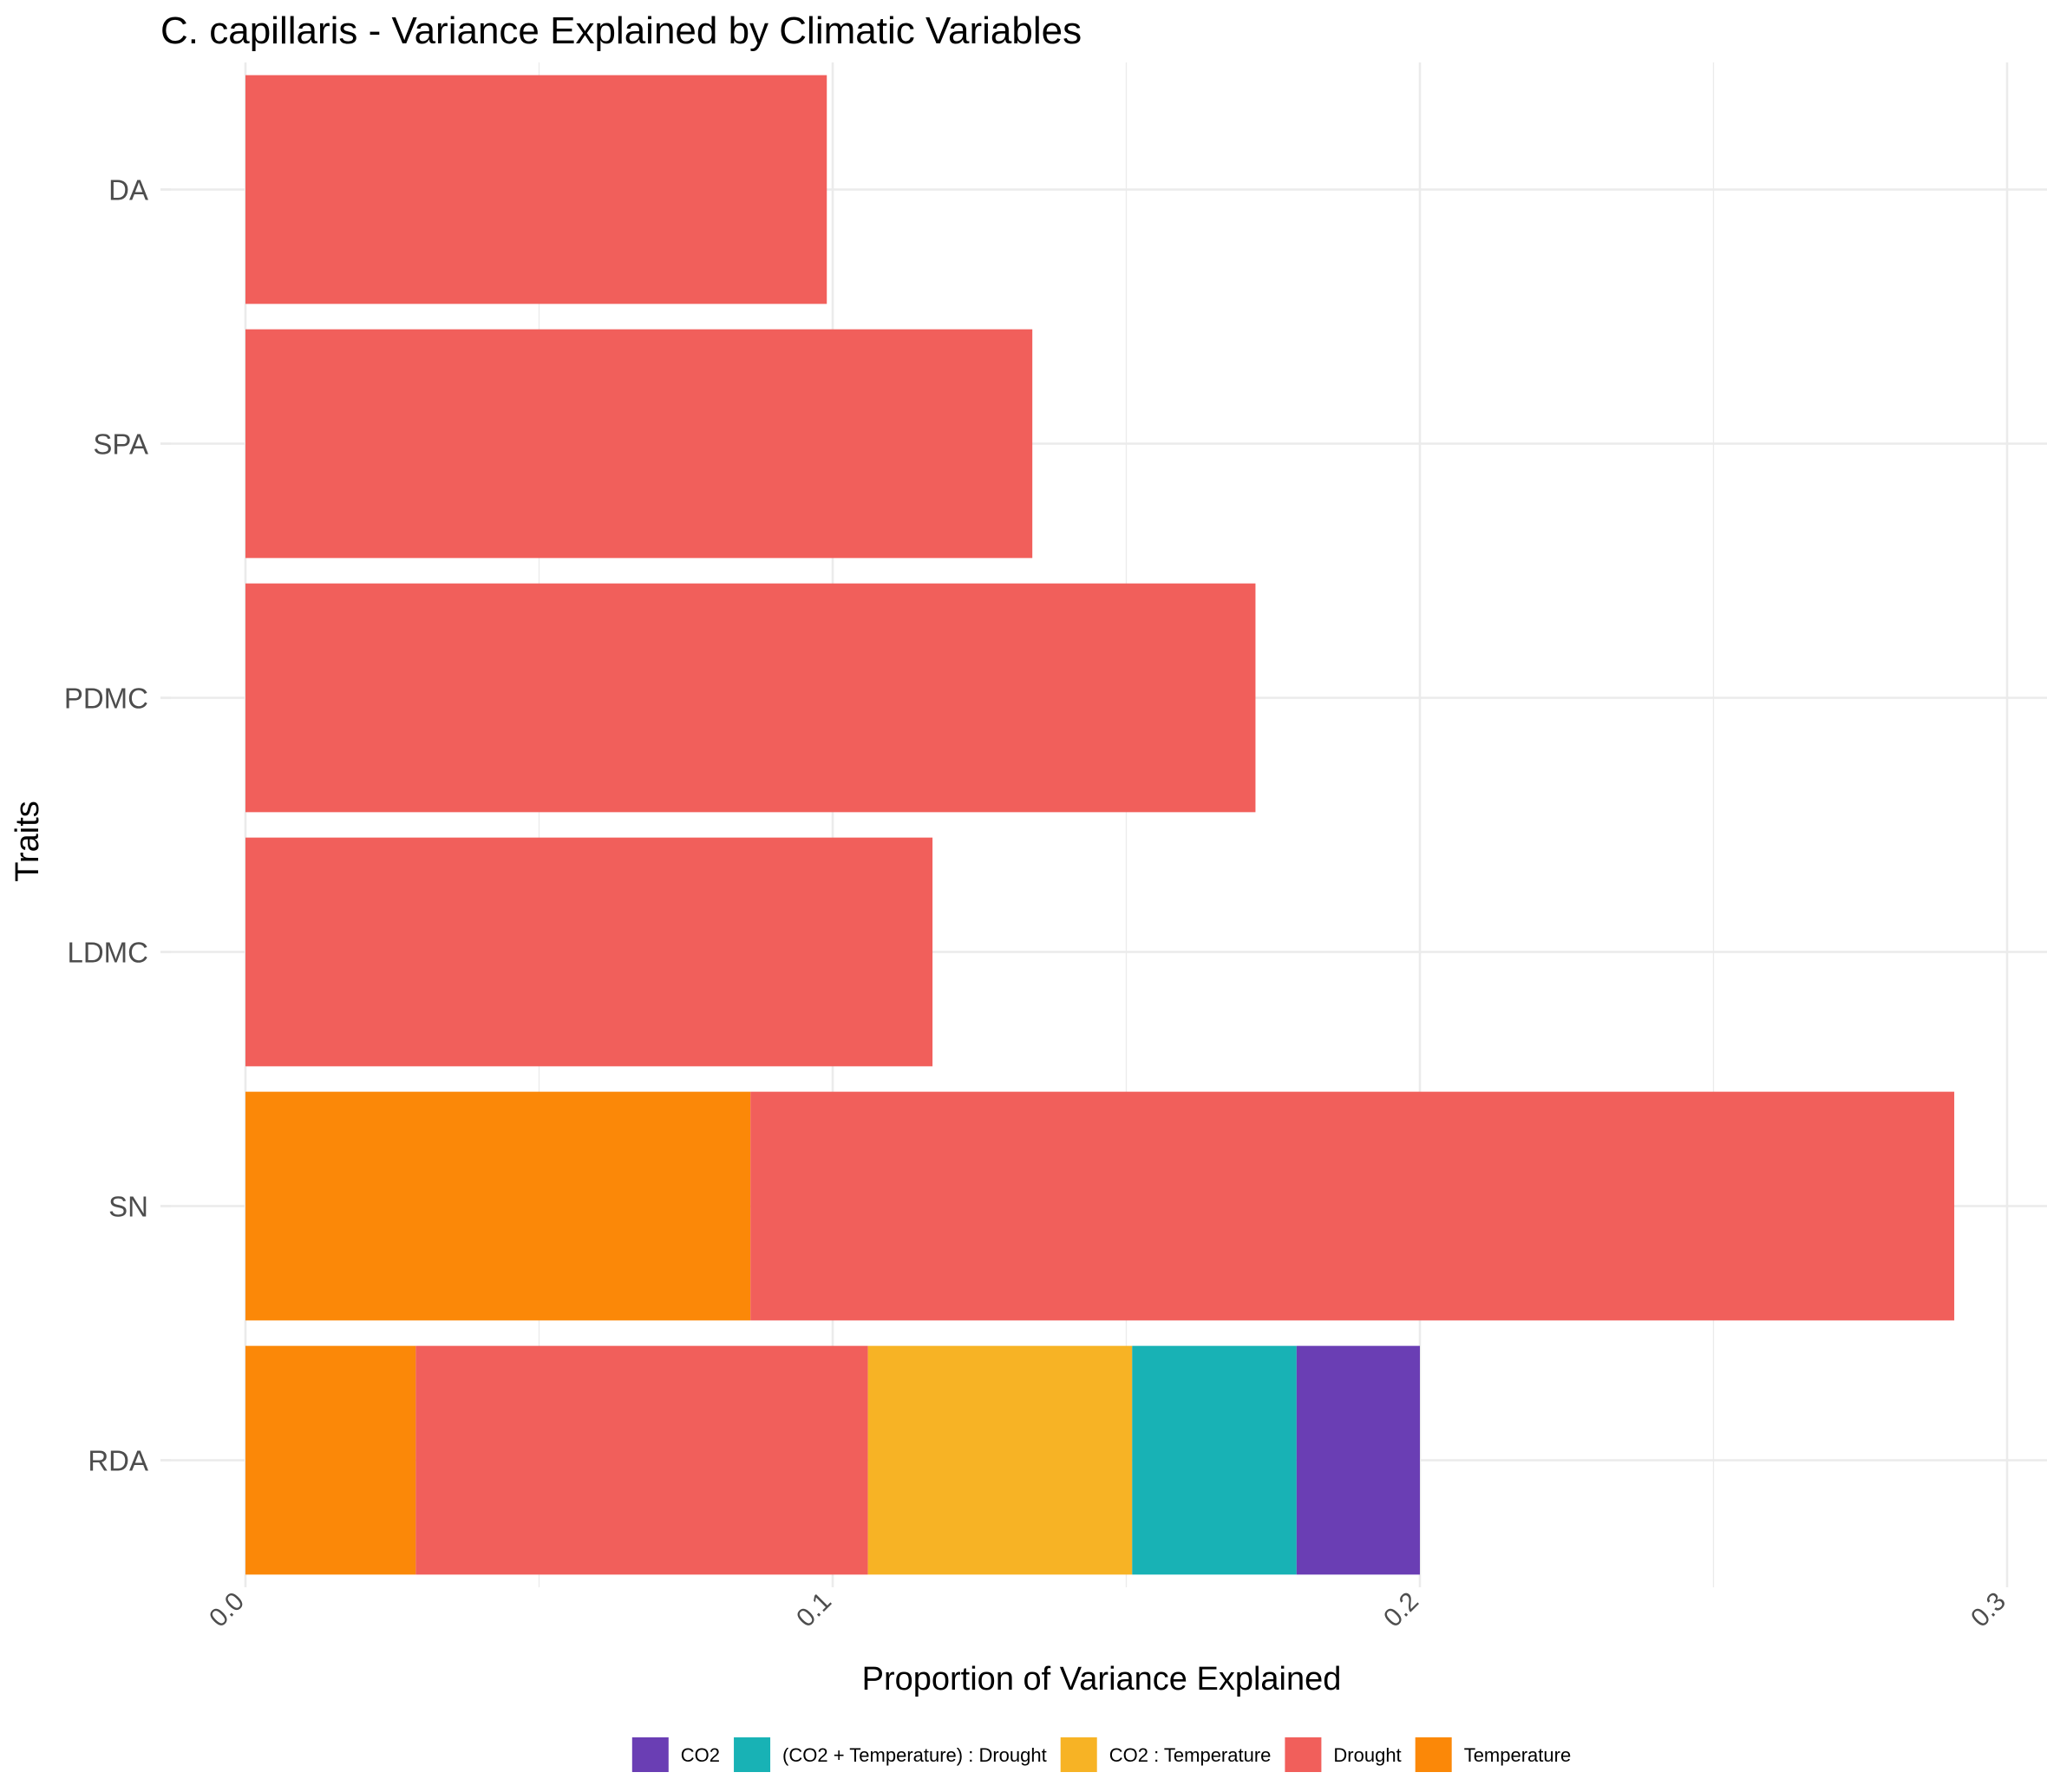  I want to click on legend-key-co2-temperature-drought, so click(752, 1754).